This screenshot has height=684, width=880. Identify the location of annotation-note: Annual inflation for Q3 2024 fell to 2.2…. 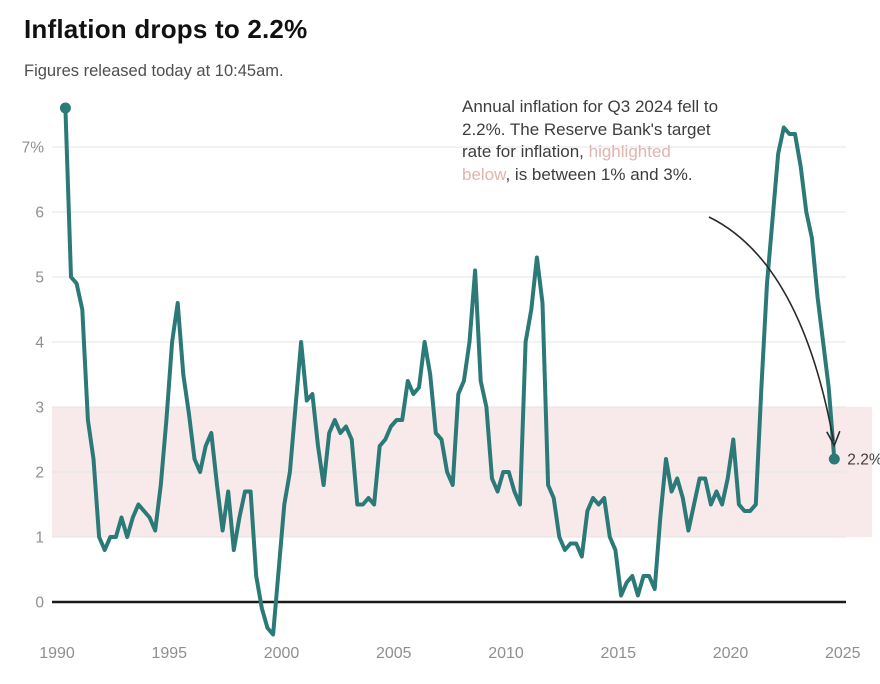
(592, 141).